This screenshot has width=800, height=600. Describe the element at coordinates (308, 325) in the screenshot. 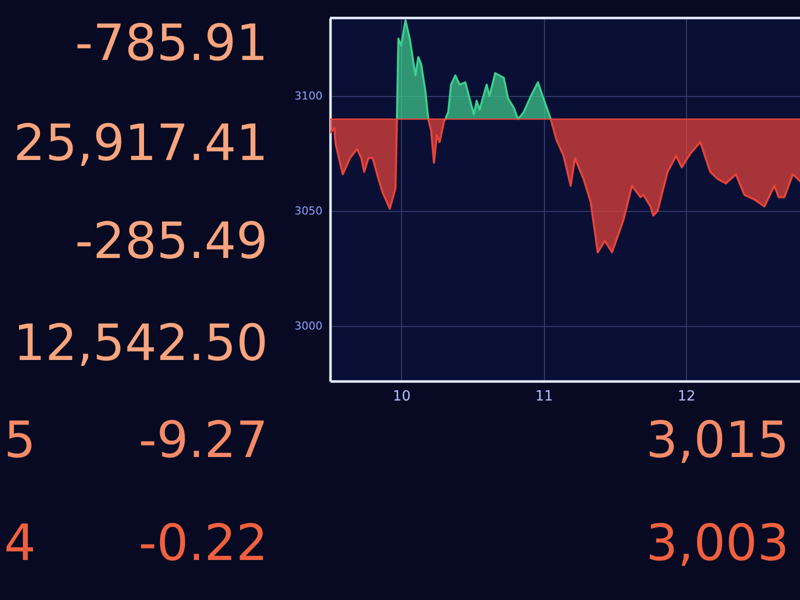

I see `y-tick-label: 3000` at that location.